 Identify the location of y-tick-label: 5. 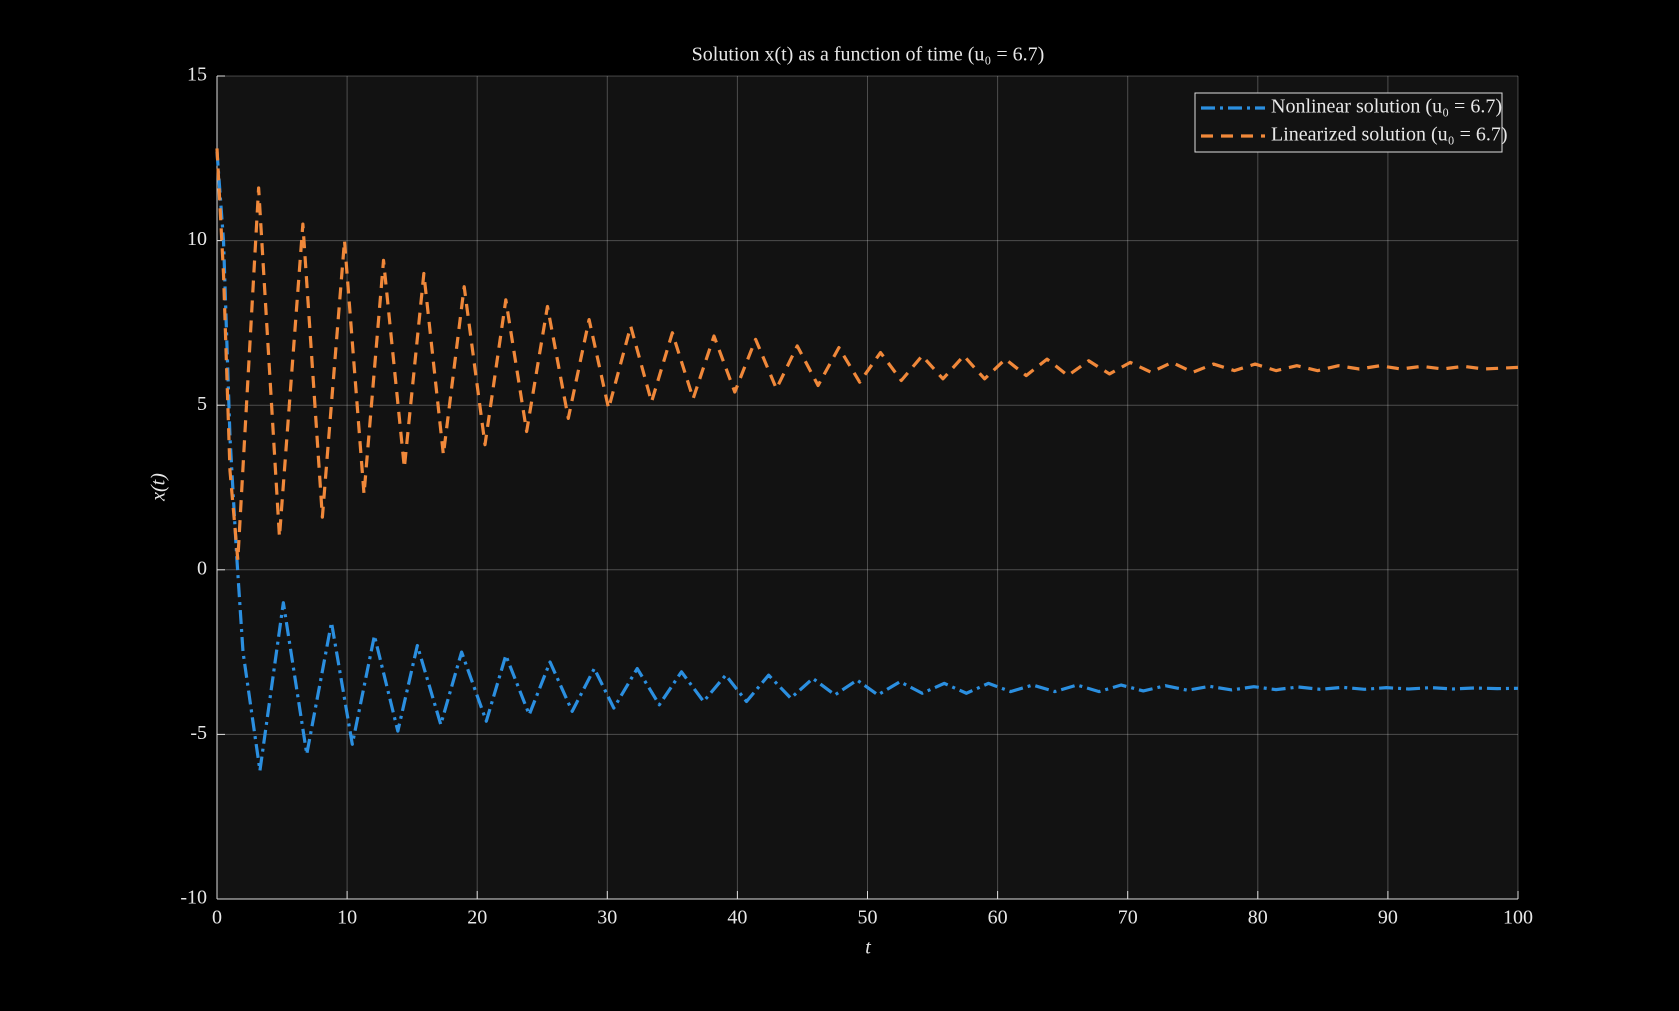
(202, 404).